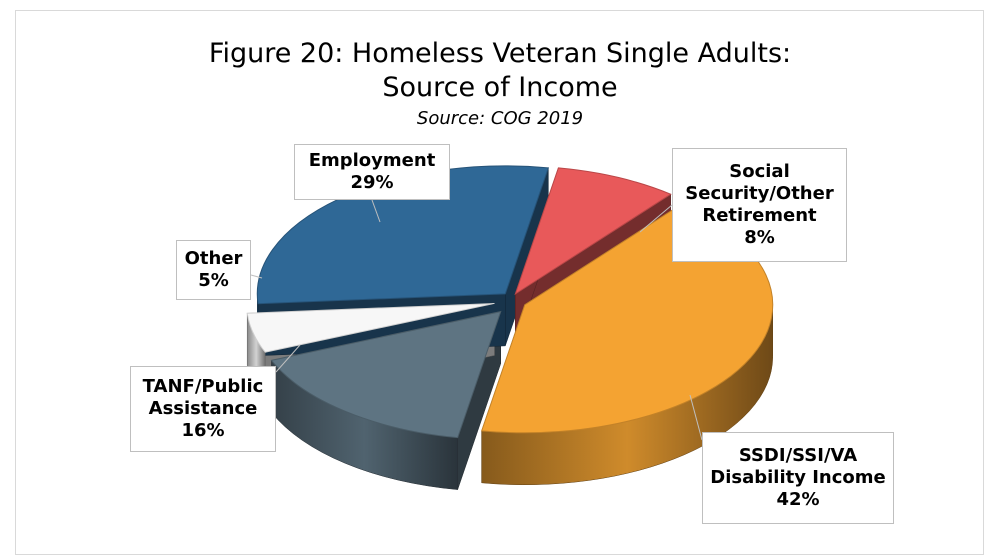 Image resolution: width=1000 pixels, height=555 pixels. I want to click on label-social-line-1: Social, so click(759, 171).